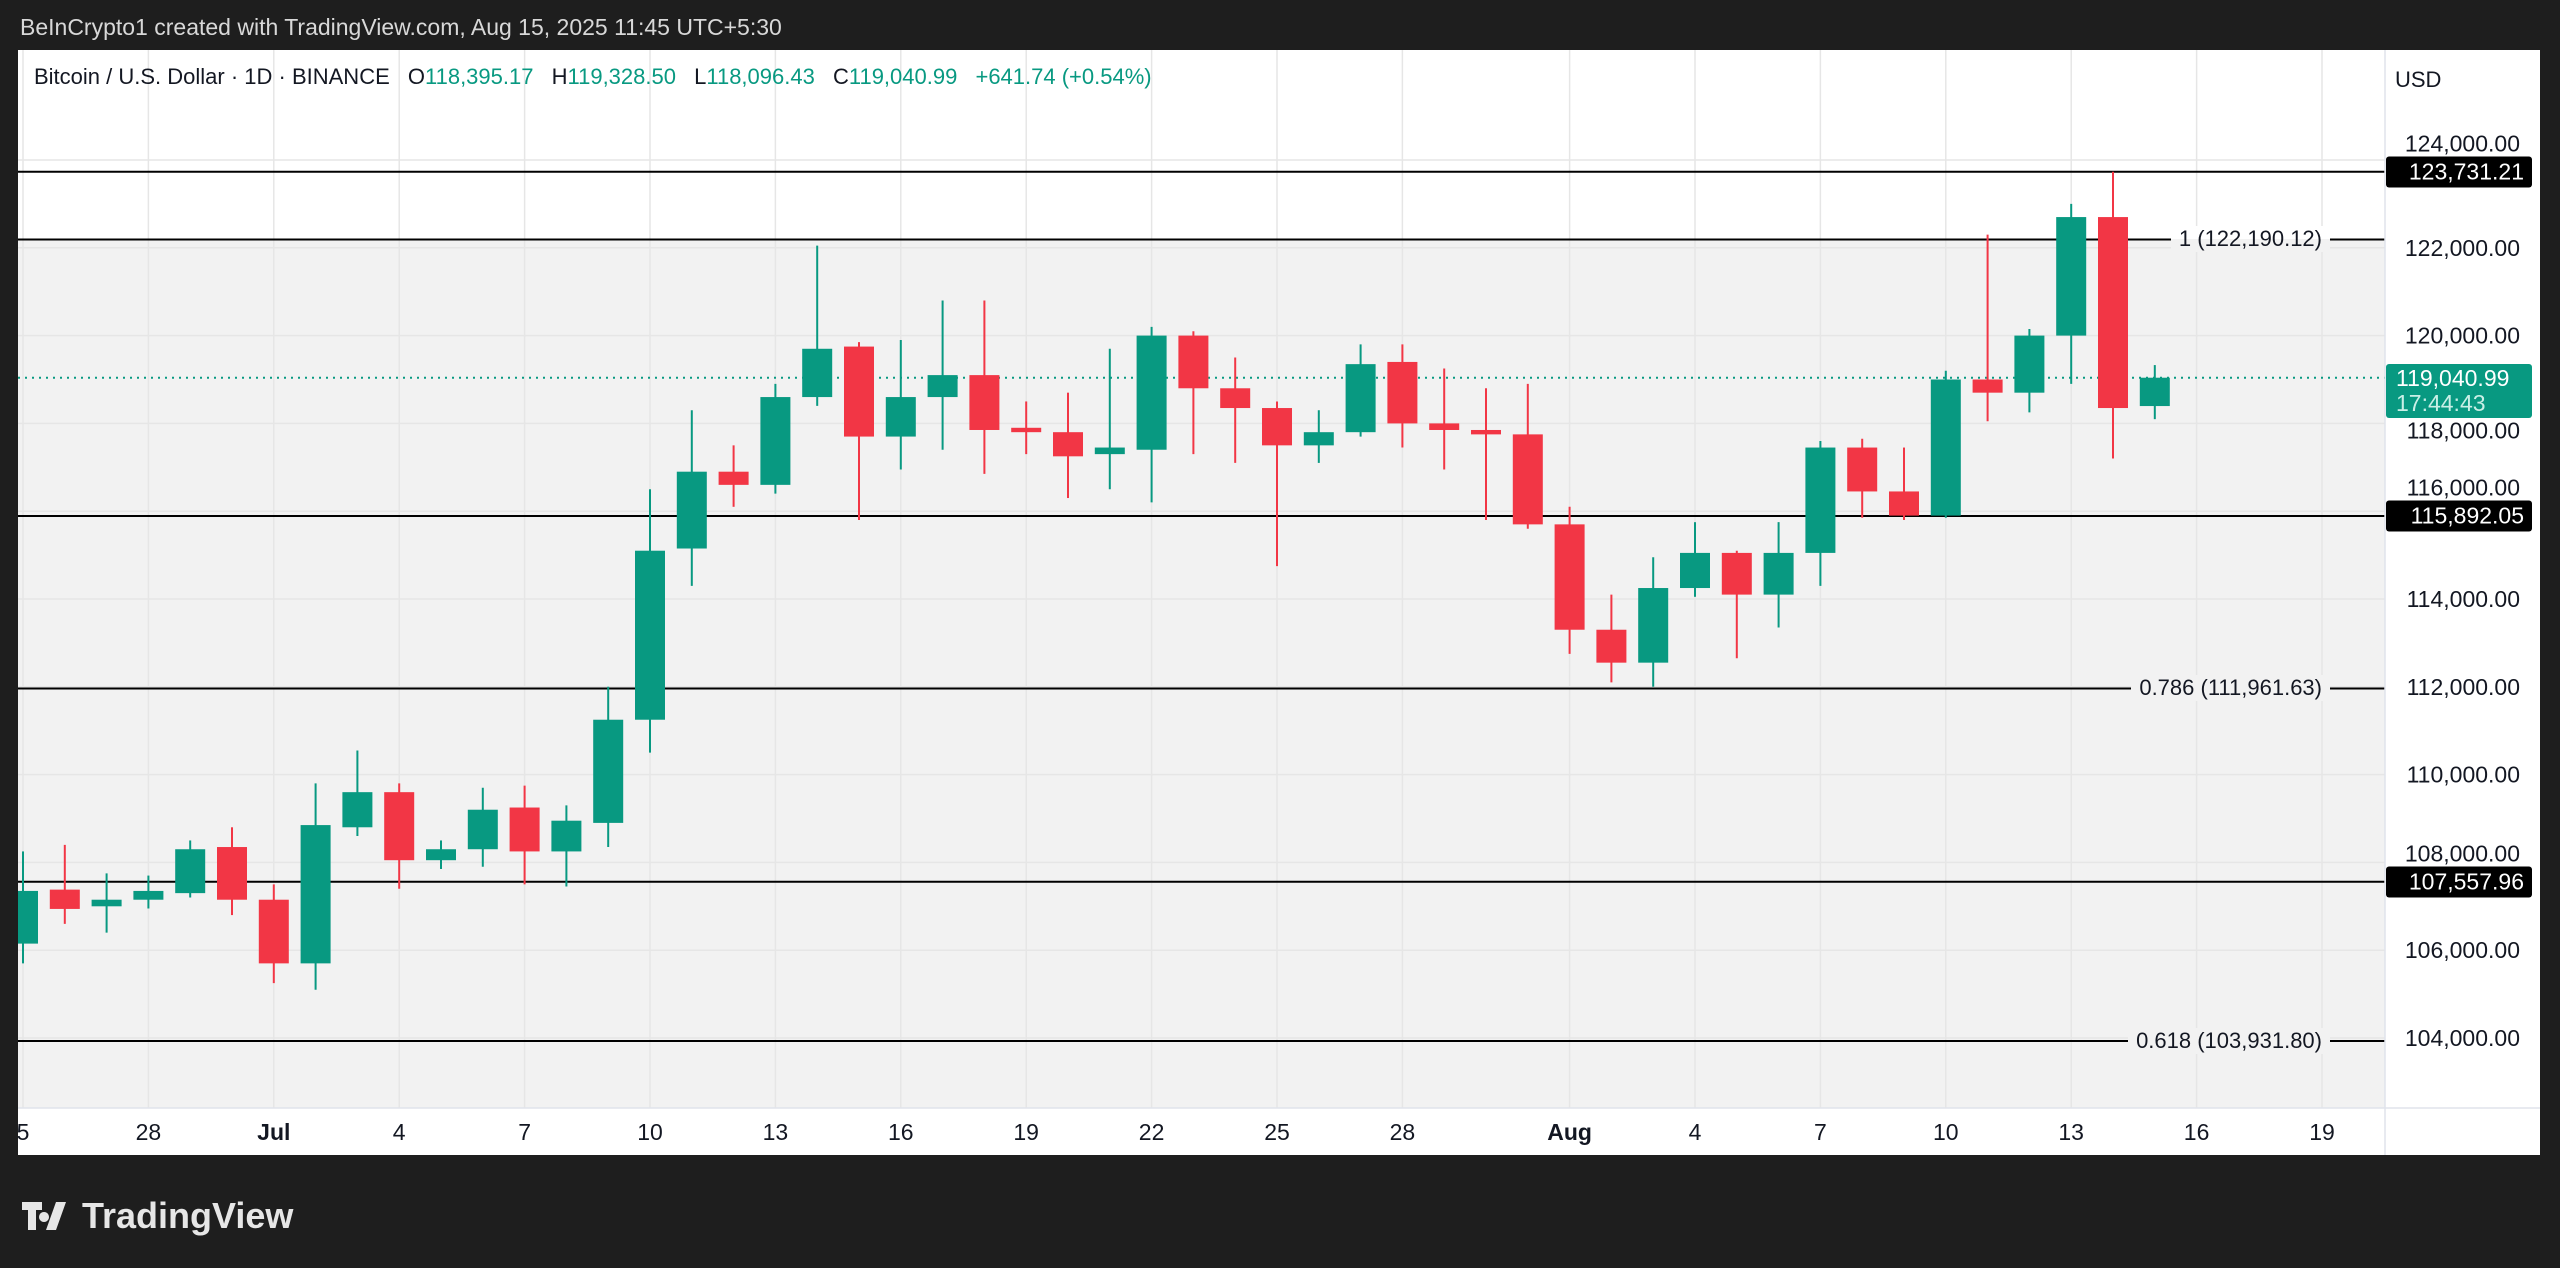 The height and width of the screenshot is (1268, 2560). I want to click on candle-countdown: 17:44:43, so click(2441, 402).